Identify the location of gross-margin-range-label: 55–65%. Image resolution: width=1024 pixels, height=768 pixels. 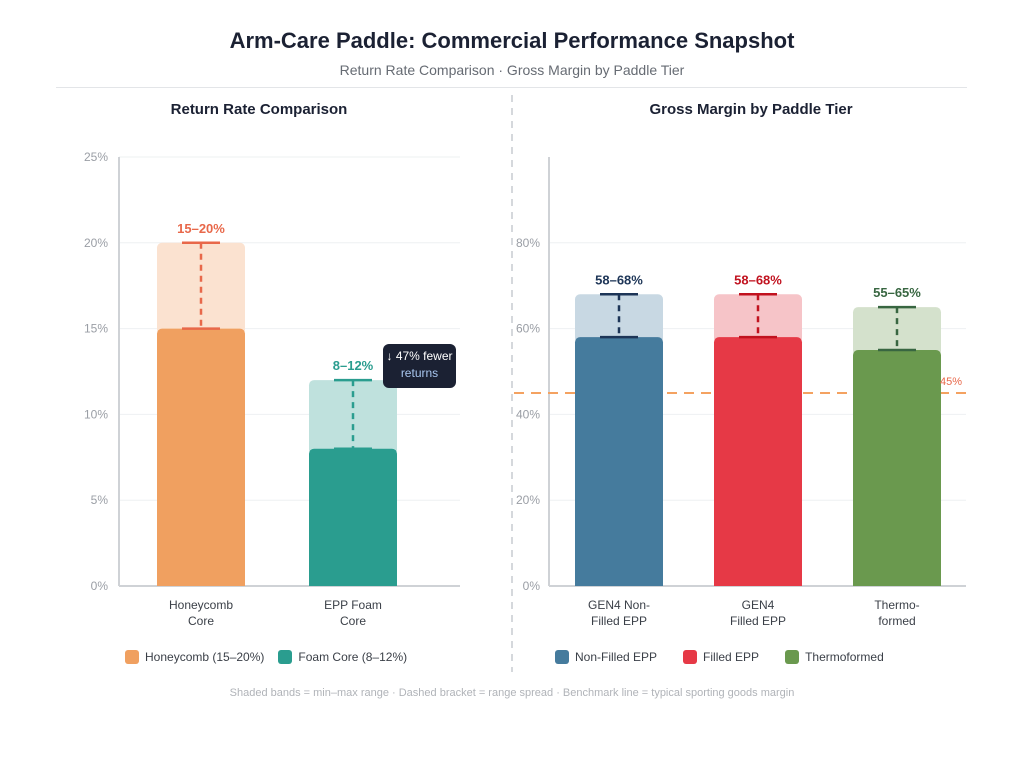
(897, 292).